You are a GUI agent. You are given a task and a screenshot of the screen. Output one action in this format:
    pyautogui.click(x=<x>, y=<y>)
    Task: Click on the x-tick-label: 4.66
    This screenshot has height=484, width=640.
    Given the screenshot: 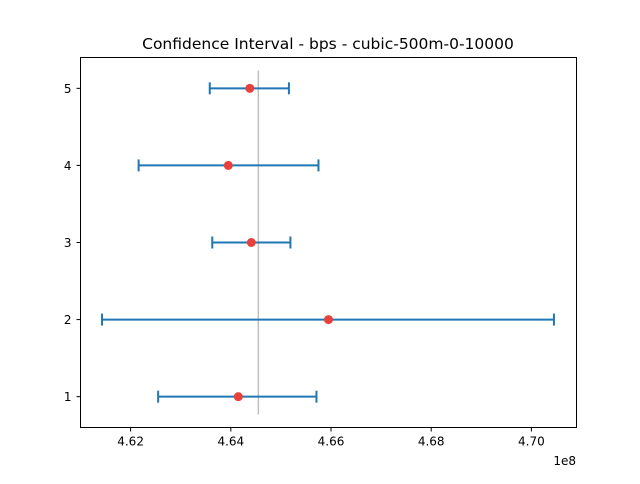 What is the action you would take?
    pyautogui.click(x=331, y=442)
    